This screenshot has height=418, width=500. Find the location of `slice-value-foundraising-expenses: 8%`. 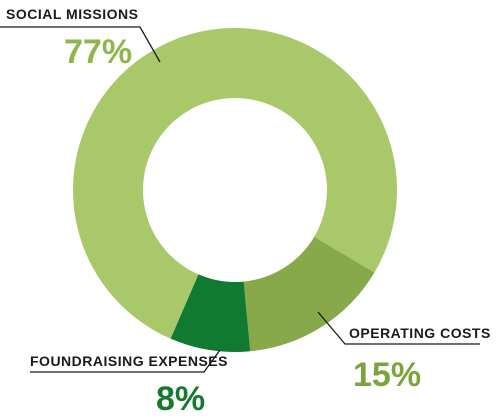

slice-value-foundraising-expenses: 8% is located at coordinates (180, 399).